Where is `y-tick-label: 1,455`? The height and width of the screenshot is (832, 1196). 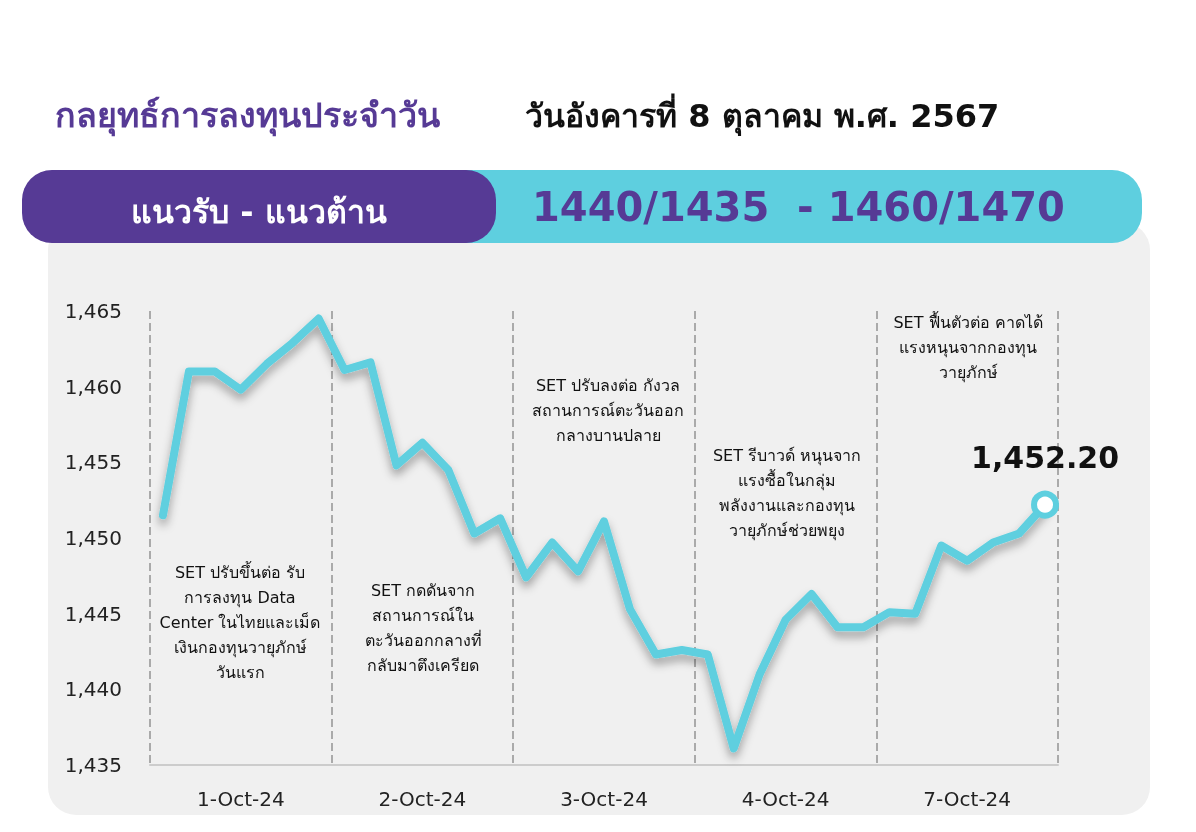 y-tick-label: 1,455 is located at coordinates (93, 462).